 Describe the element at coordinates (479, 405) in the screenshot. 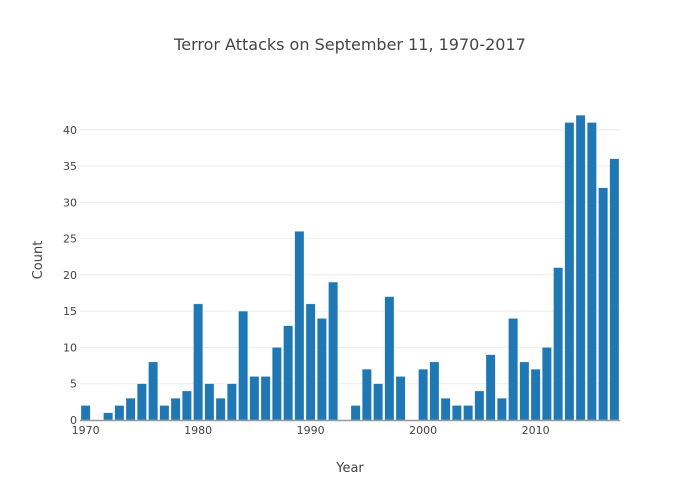

I see `bar-2005` at that location.